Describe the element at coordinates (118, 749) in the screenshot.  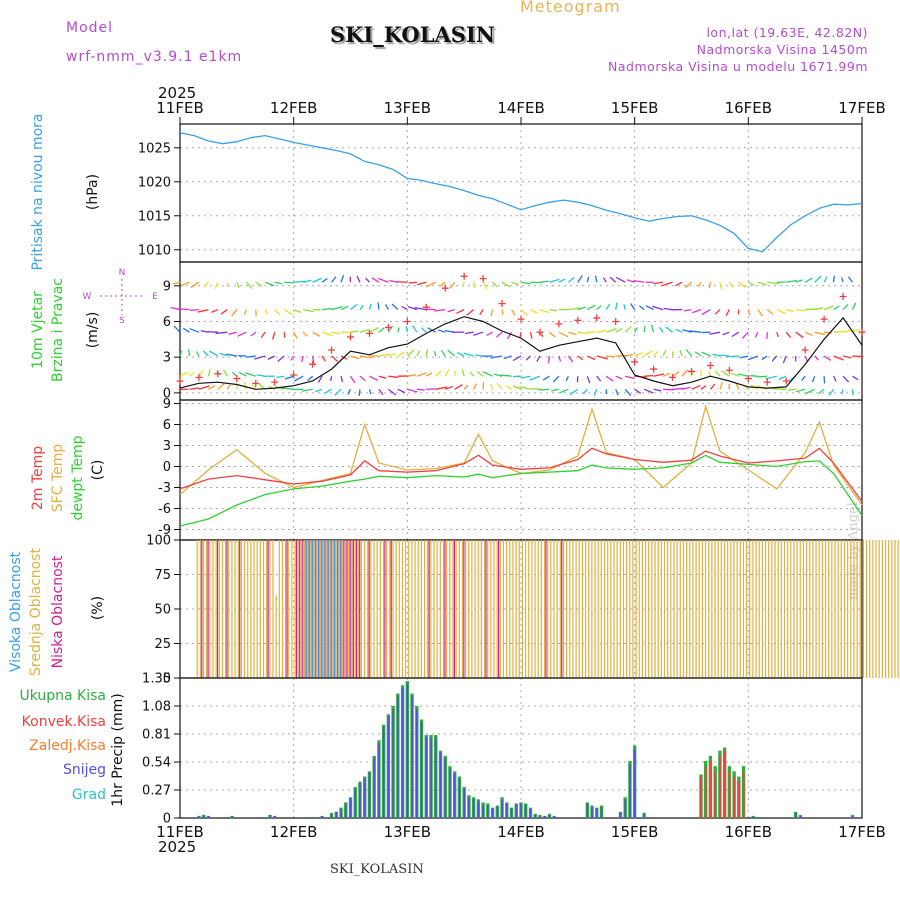
I see `precip-ylabel: 1hr Precip (mm)` at that location.